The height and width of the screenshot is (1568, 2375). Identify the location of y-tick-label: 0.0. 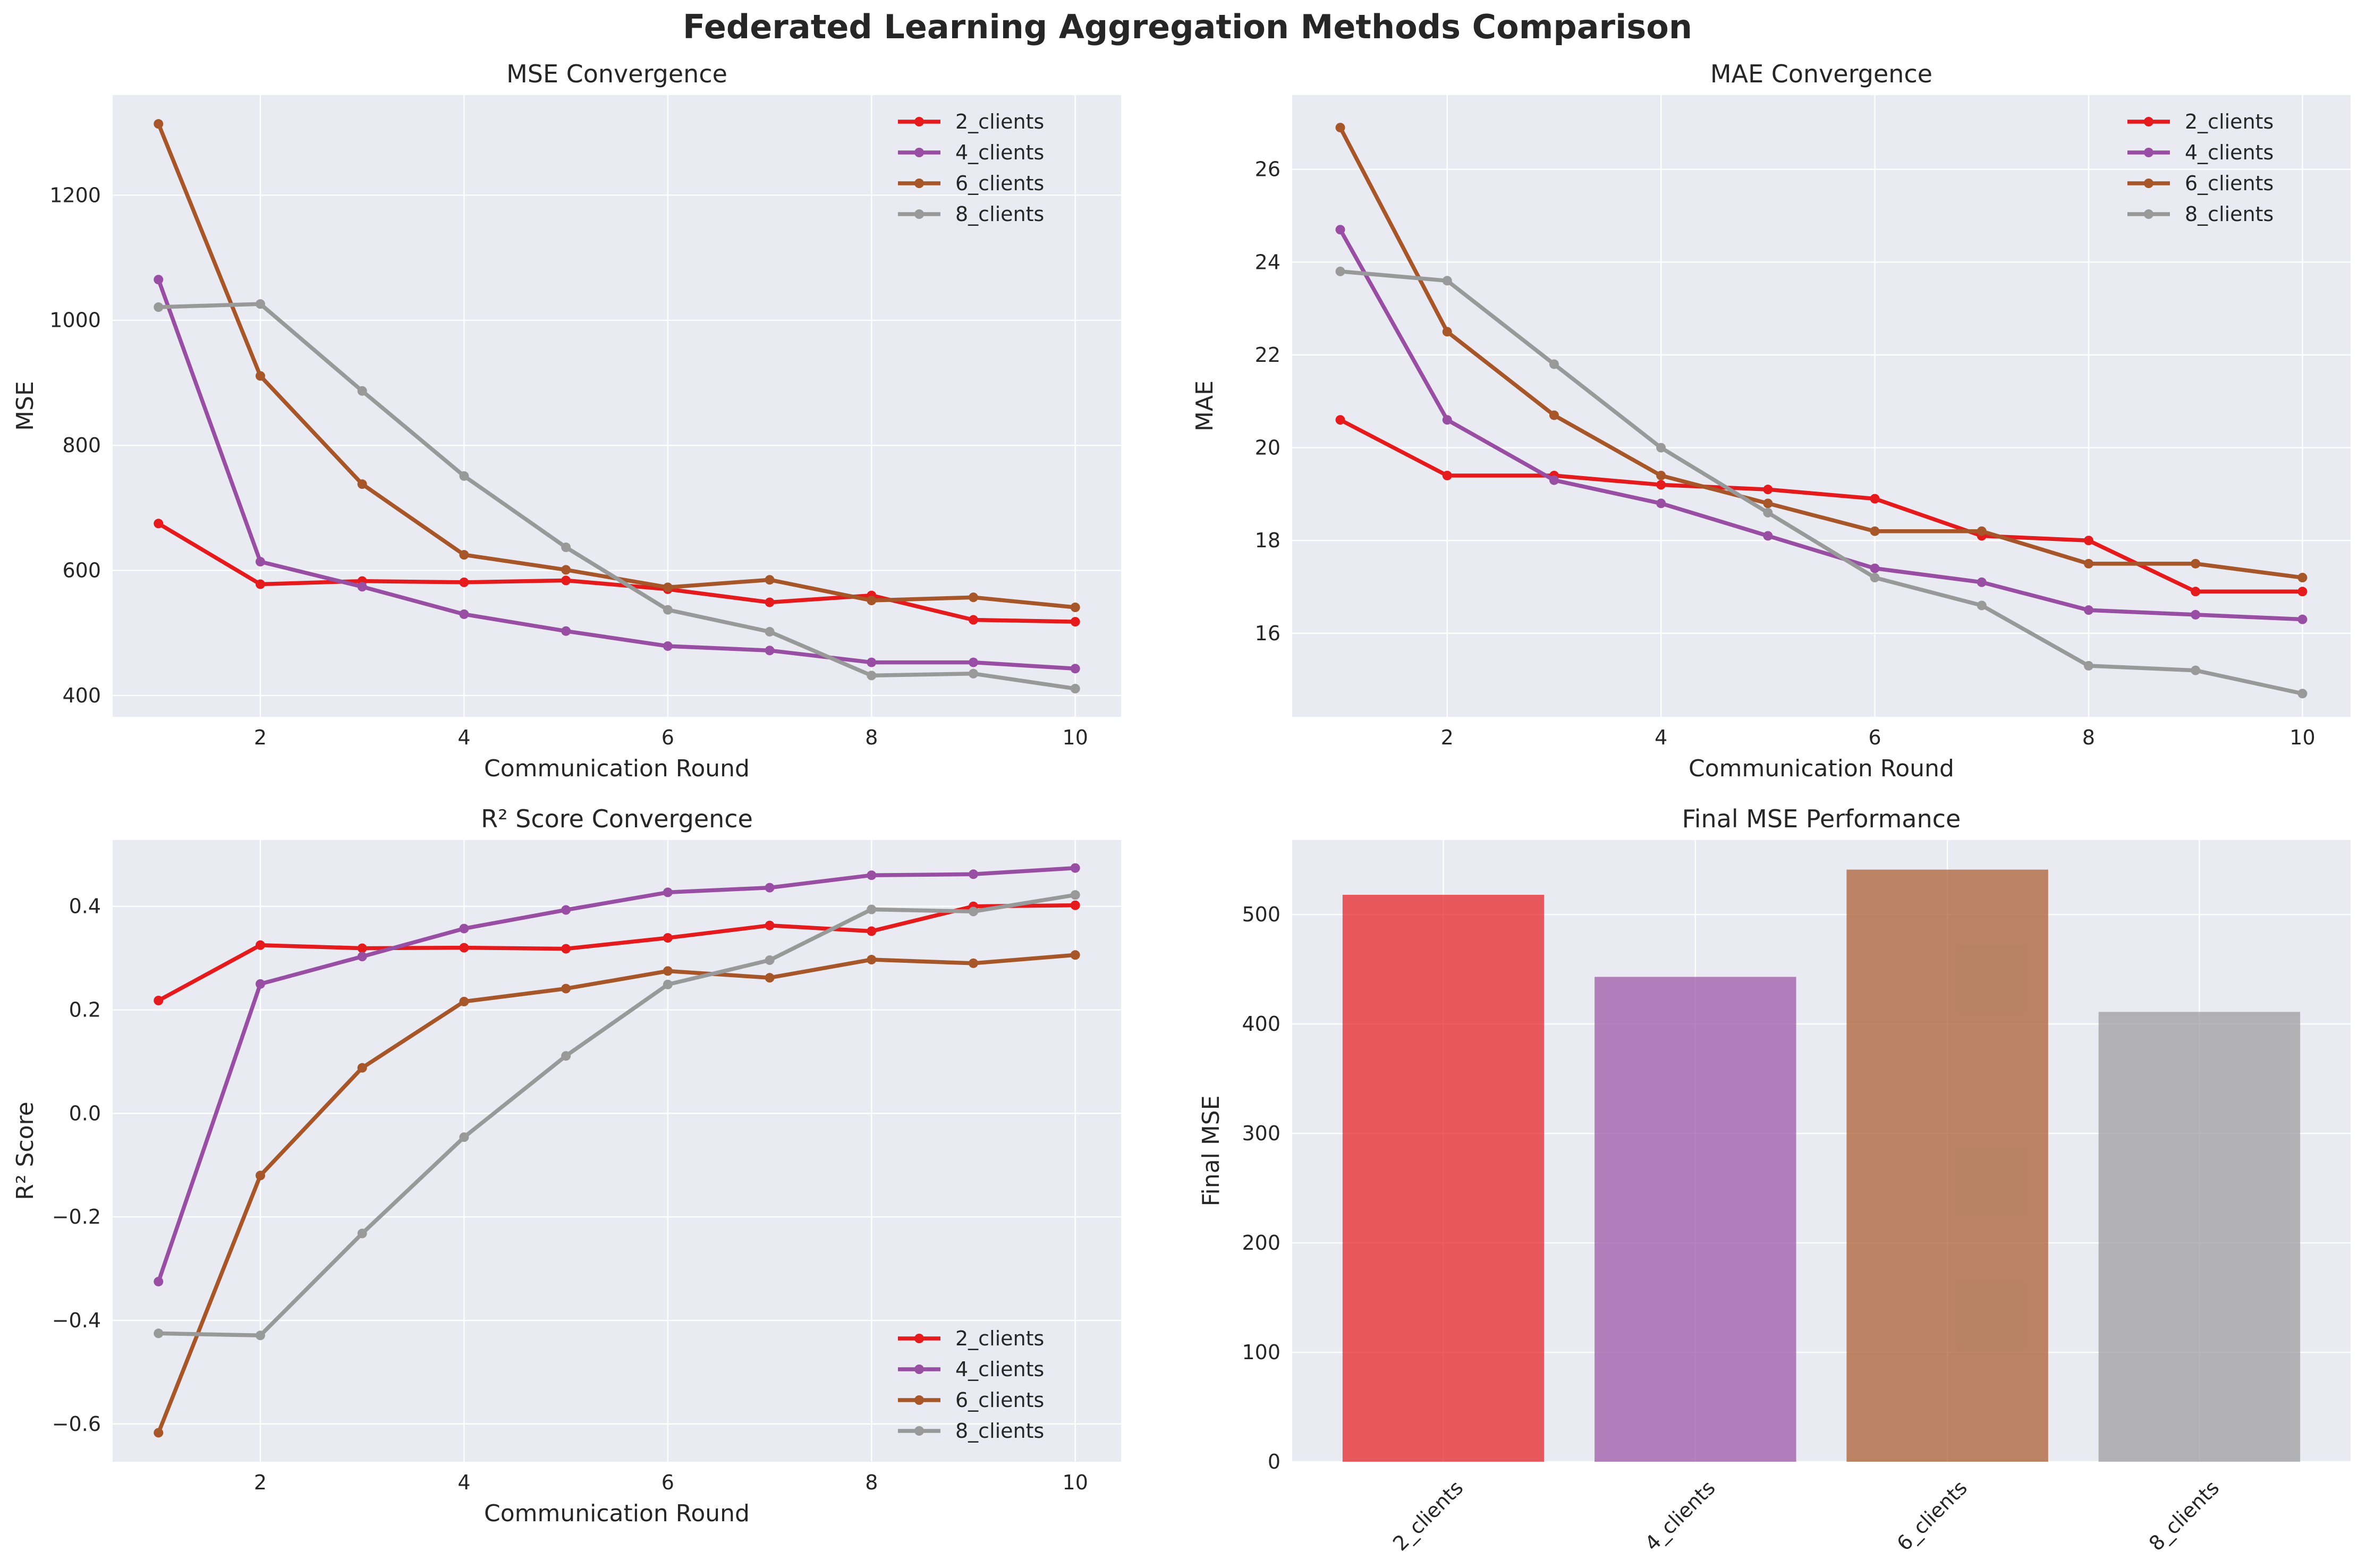
(85, 1113).